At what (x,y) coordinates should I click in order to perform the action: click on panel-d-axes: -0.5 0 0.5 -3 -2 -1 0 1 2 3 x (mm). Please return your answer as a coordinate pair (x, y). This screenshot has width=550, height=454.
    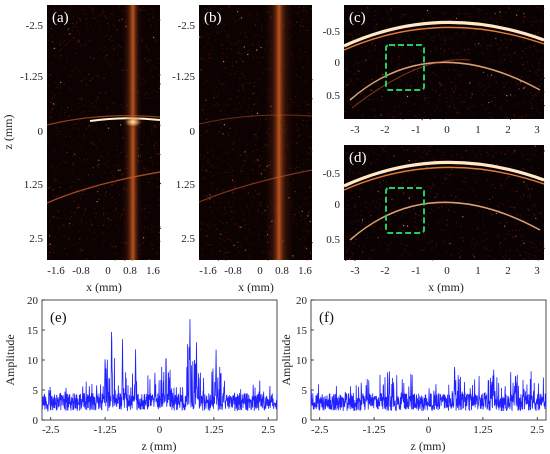
    Looking at the image, I should click on (432, 231).